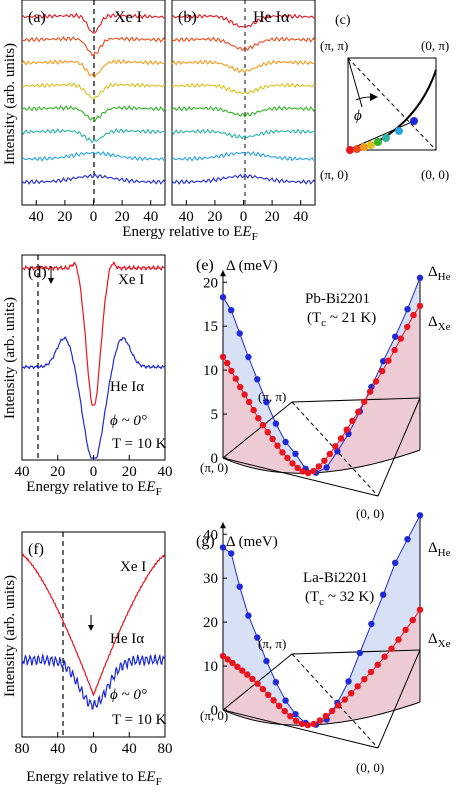 The width and height of the screenshot is (471, 793). I want to click on panel-c: (c) (π, π) (0, π) (π, 0) (0, 0) ϕ, so click(384, 97).